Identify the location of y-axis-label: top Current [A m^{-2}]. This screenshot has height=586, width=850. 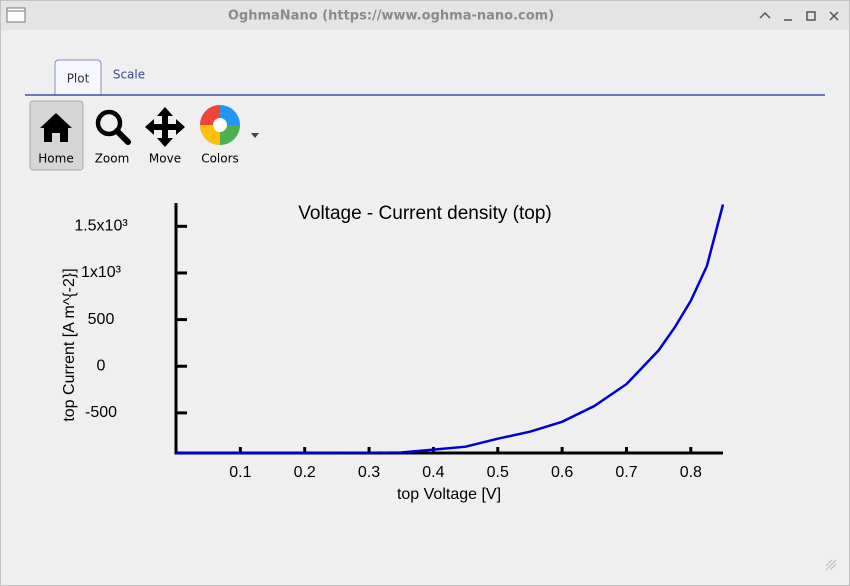
(69, 344).